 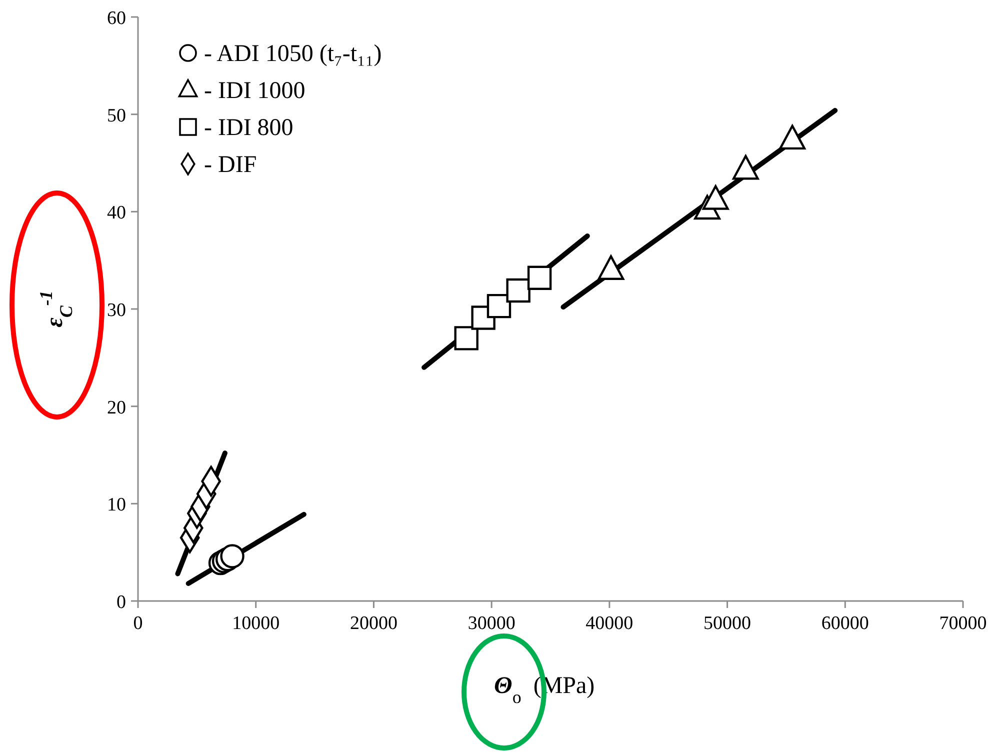 I want to click on x-tick-label: 30000, so click(x=492, y=623).